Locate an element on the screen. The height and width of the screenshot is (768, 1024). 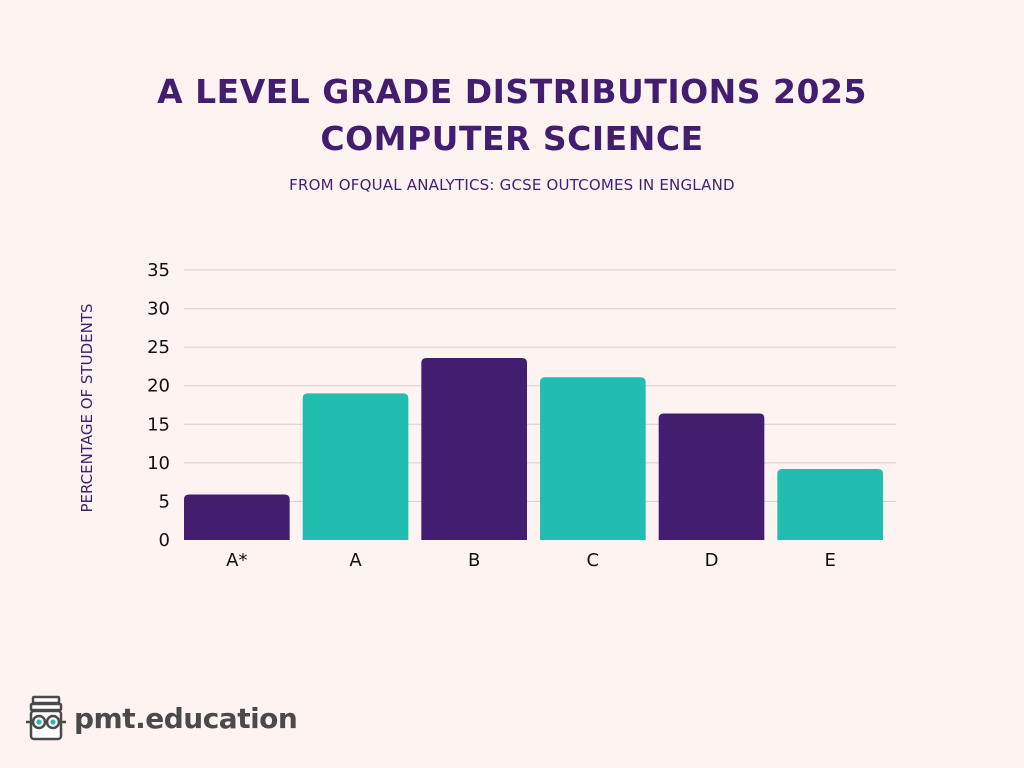
chart-title-line-2: COMPUTER SCIENCE is located at coordinates (512, 138).